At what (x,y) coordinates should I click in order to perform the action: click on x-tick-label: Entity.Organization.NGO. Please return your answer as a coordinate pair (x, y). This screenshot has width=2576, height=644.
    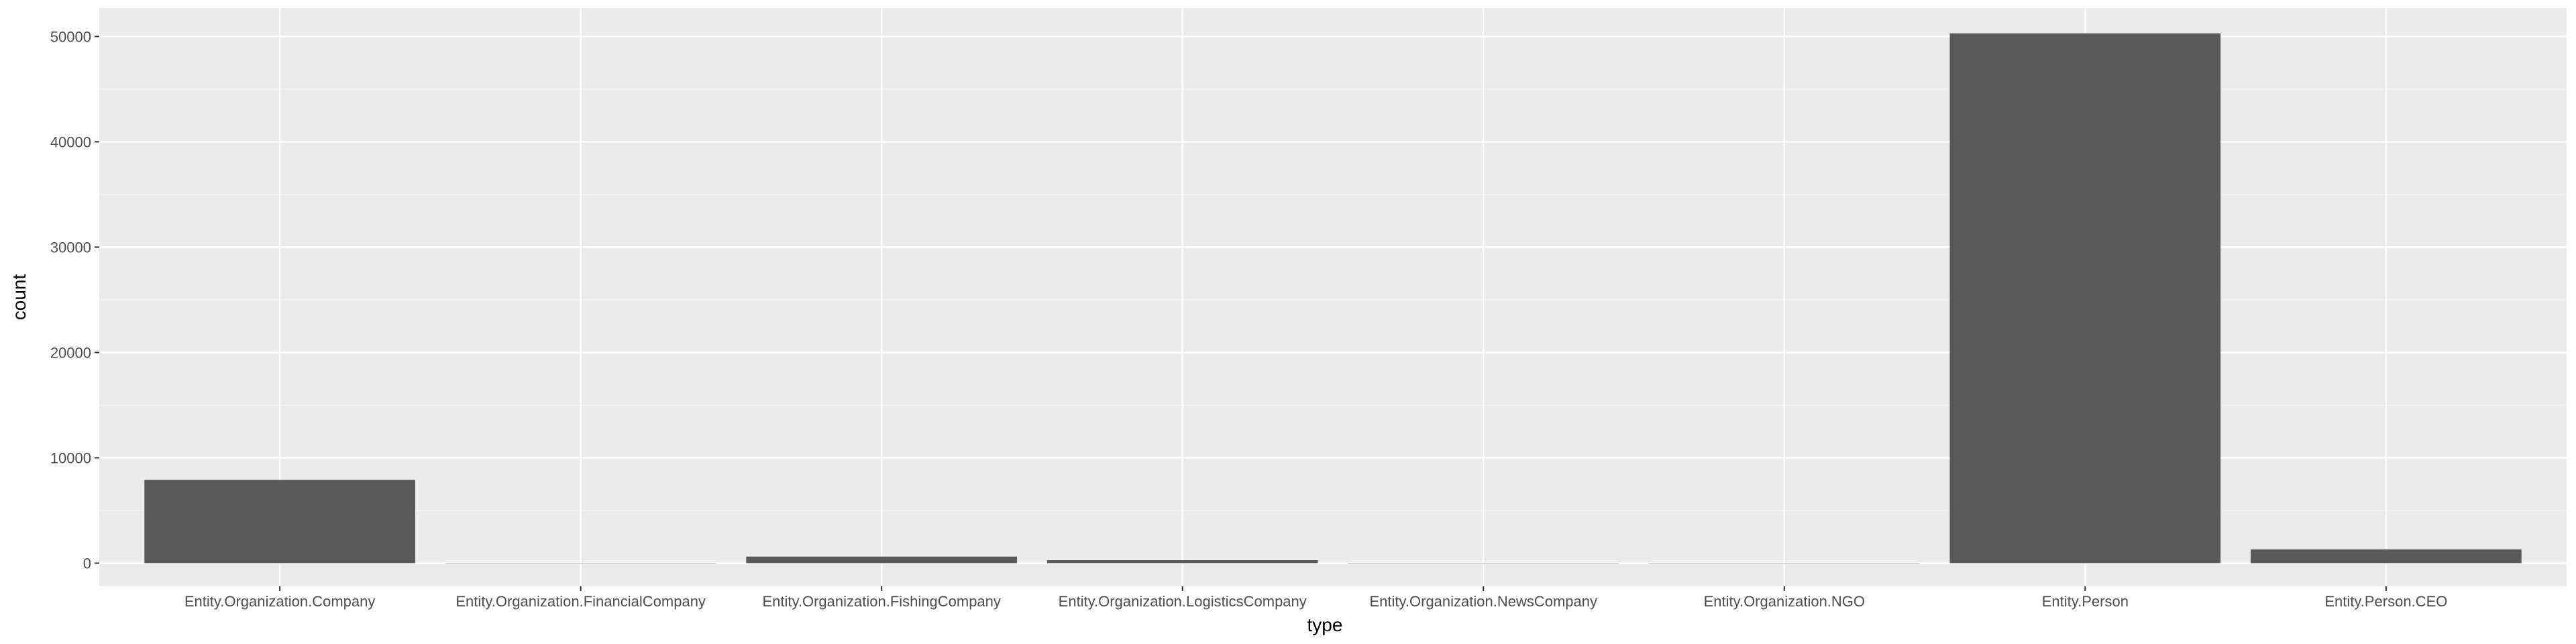
    Looking at the image, I should click on (1784, 601).